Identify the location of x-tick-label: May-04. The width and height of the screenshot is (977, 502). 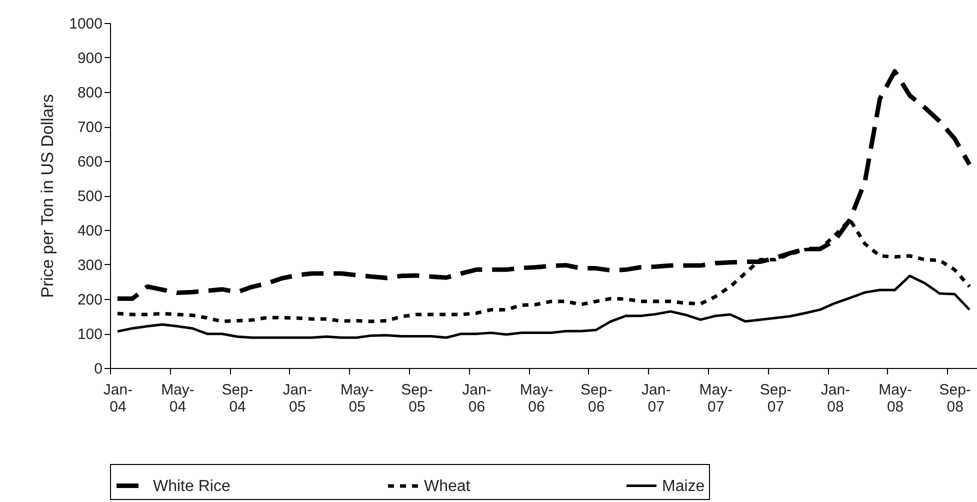
(177, 399).